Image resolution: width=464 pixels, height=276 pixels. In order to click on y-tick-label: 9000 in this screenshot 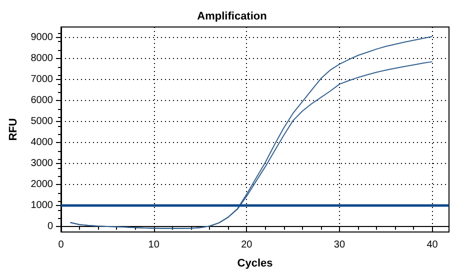, I will do `click(42, 38)`.